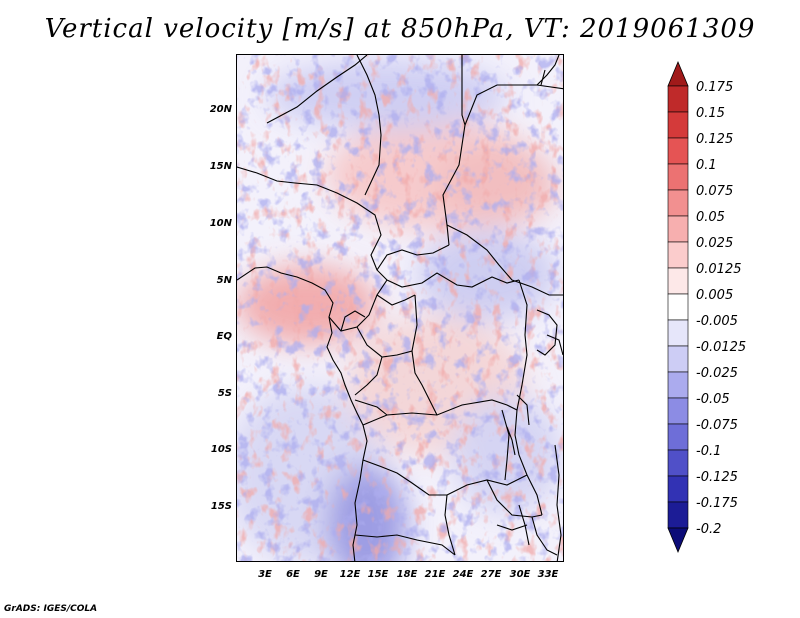  What do you see at coordinates (719, 269) in the screenshot?
I see `colorbar-label: 0.0125` at bounding box center [719, 269].